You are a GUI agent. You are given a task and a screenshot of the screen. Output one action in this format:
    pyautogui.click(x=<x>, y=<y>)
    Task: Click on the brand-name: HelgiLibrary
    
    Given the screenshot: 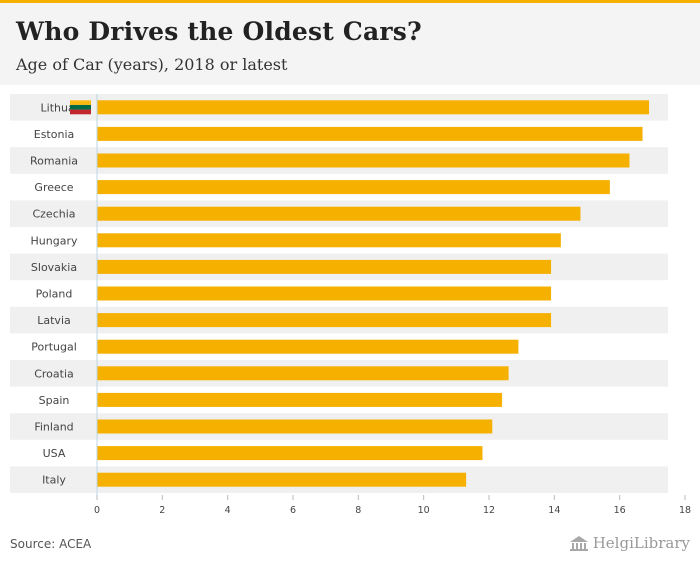 What is the action you would take?
    pyautogui.click(x=641, y=543)
    